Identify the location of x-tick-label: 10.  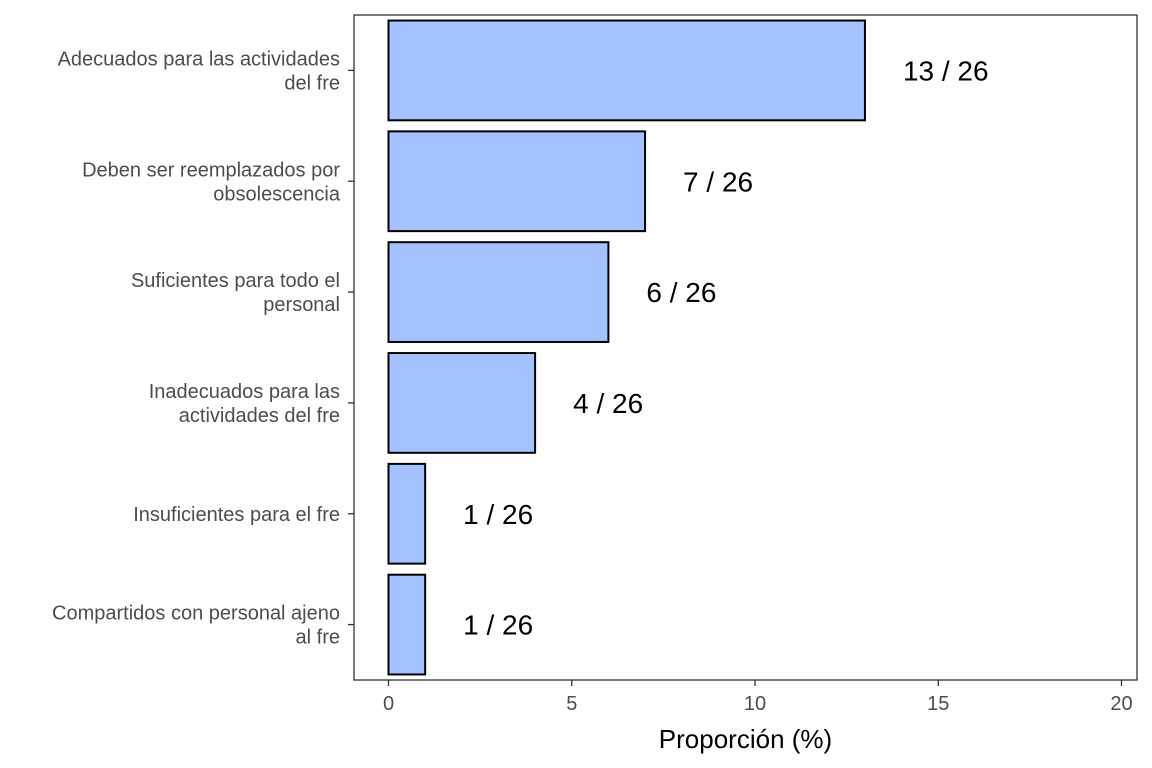
(755, 704).